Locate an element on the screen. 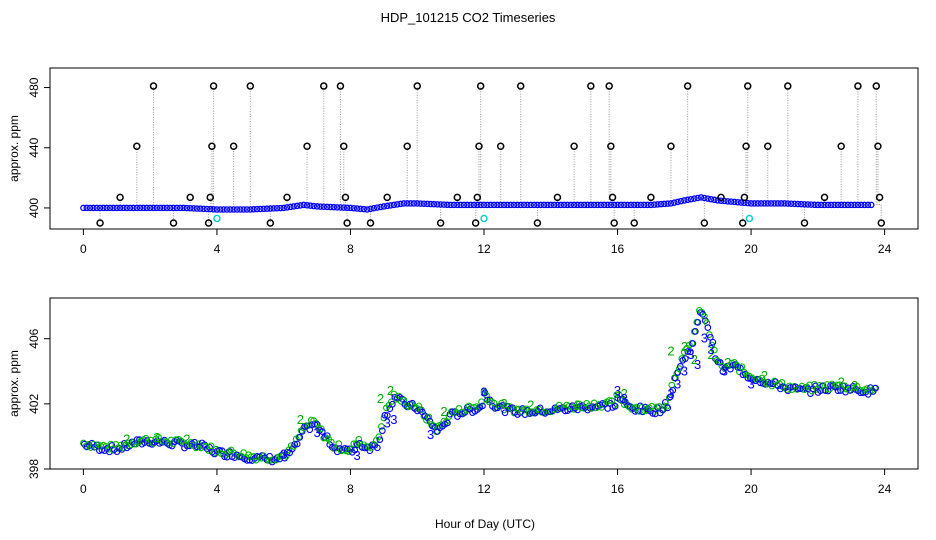 The height and width of the screenshot is (540, 936). bottom-x-tick-label: 16 is located at coordinates (618, 489).